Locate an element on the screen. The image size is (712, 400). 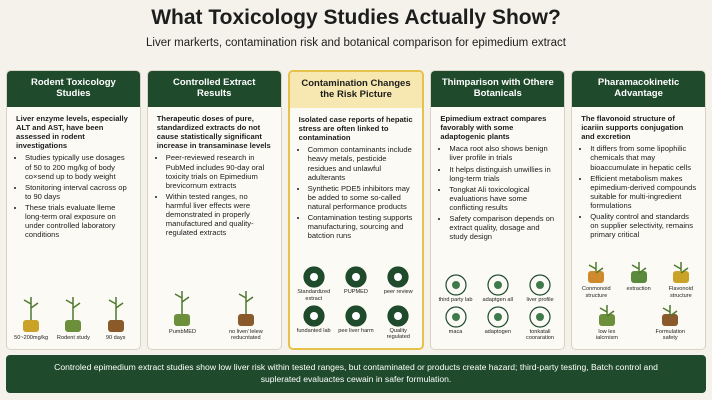
icons: PumbMED no liver/ lelew reducntated is located at coordinates (214, 317).